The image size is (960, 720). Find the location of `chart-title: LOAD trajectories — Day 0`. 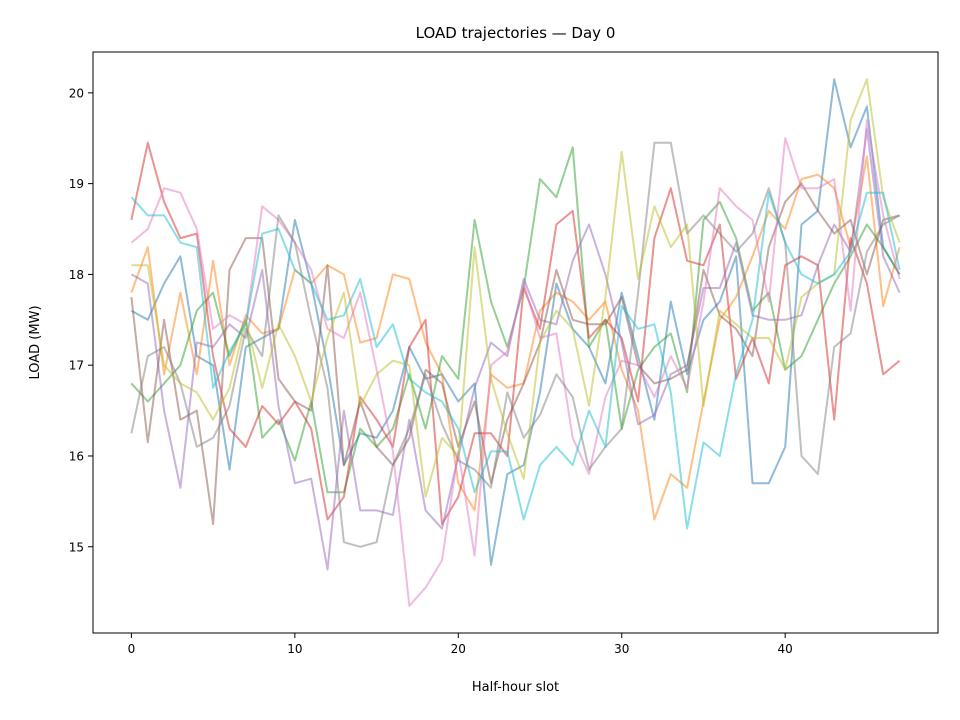

chart-title: LOAD trajectories — Day 0 is located at coordinates (516, 33).